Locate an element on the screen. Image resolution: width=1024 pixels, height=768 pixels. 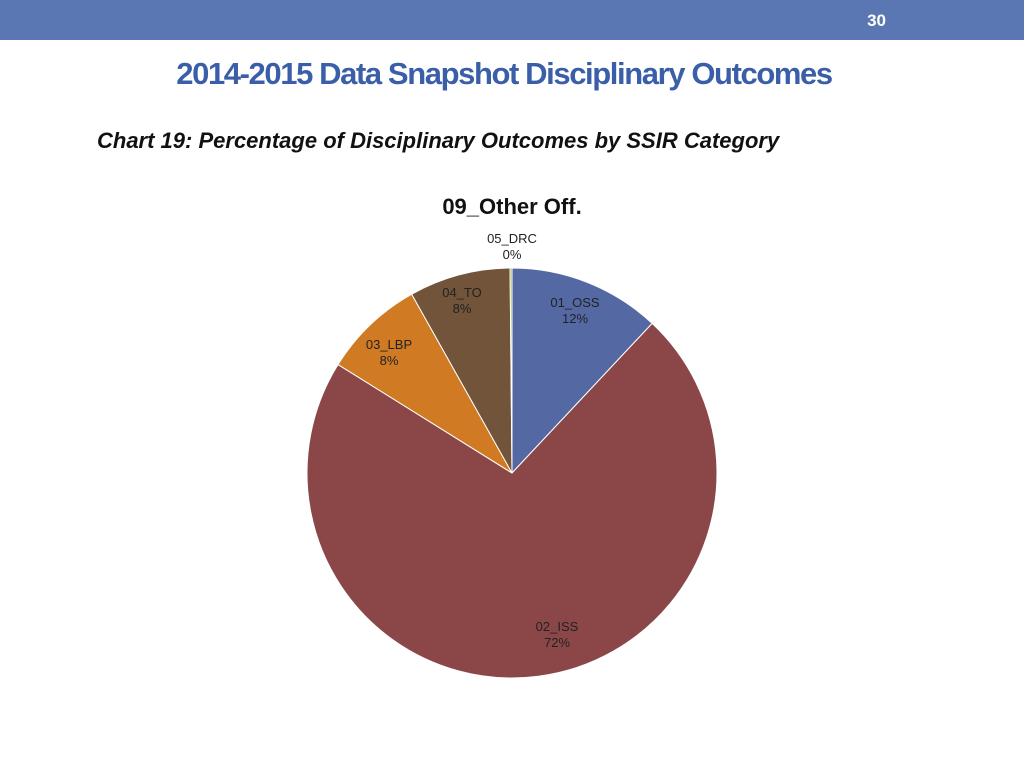
slide-header-bar: 30 is located at coordinates (512, 20).